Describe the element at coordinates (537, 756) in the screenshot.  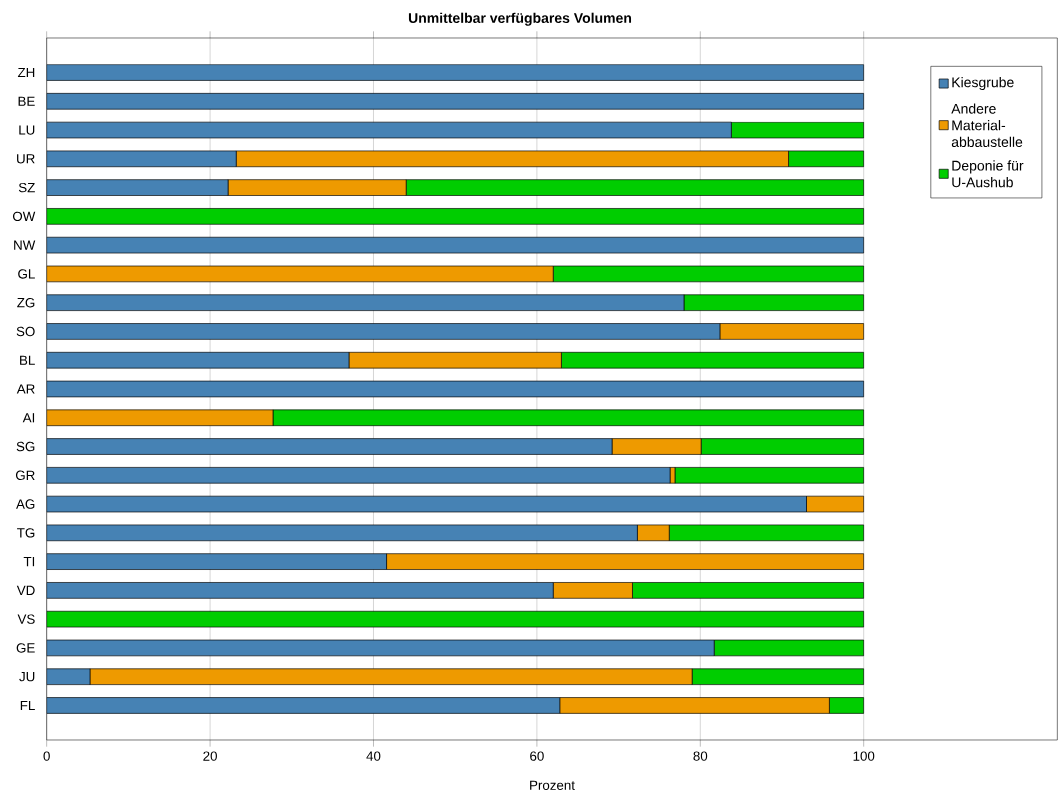
I see `x-tick-label: 60` at that location.